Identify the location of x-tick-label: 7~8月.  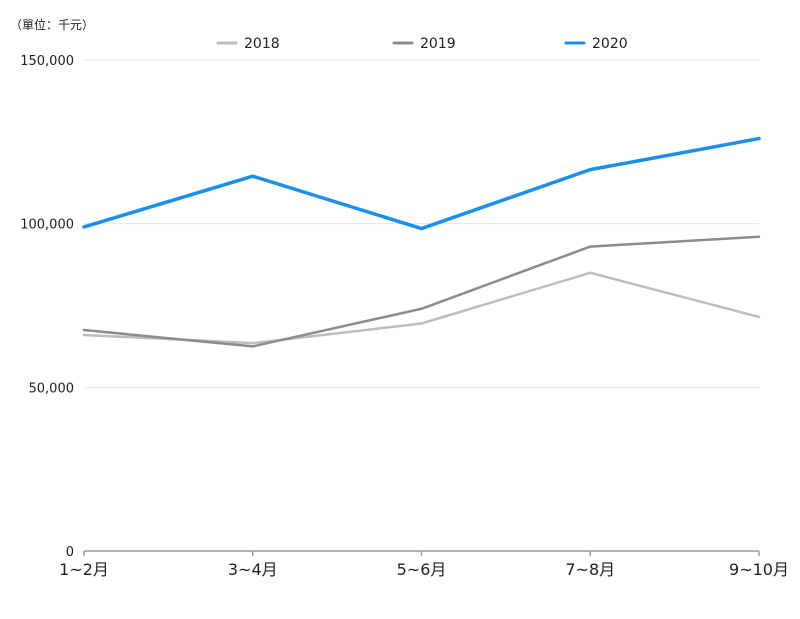
(590, 569).